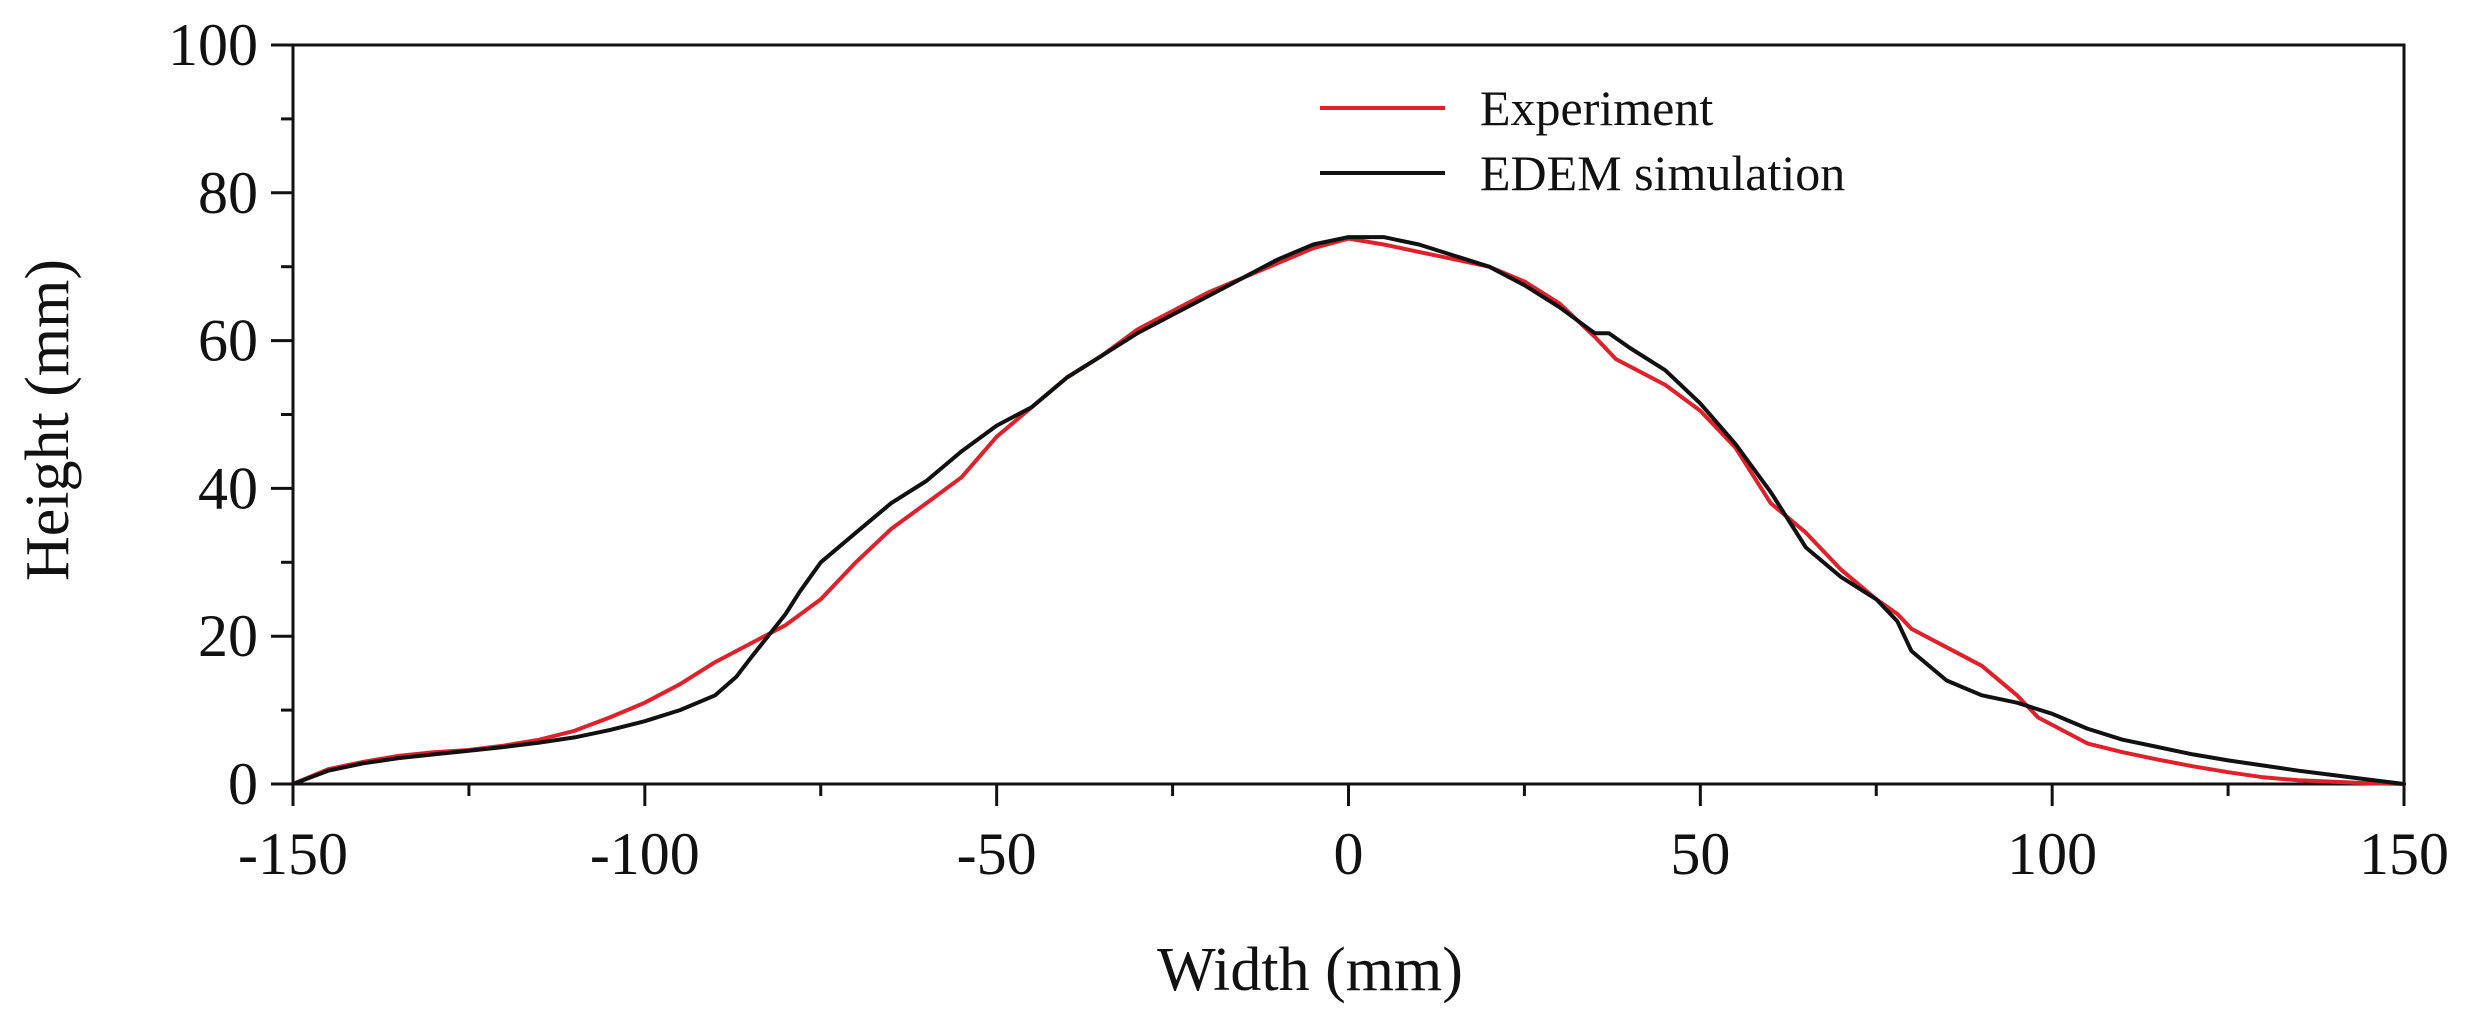 Image resolution: width=2466 pixels, height=1026 pixels. Describe the element at coordinates (228, 488) in the screenshot. I see `y-tick-label: 40` at that location.